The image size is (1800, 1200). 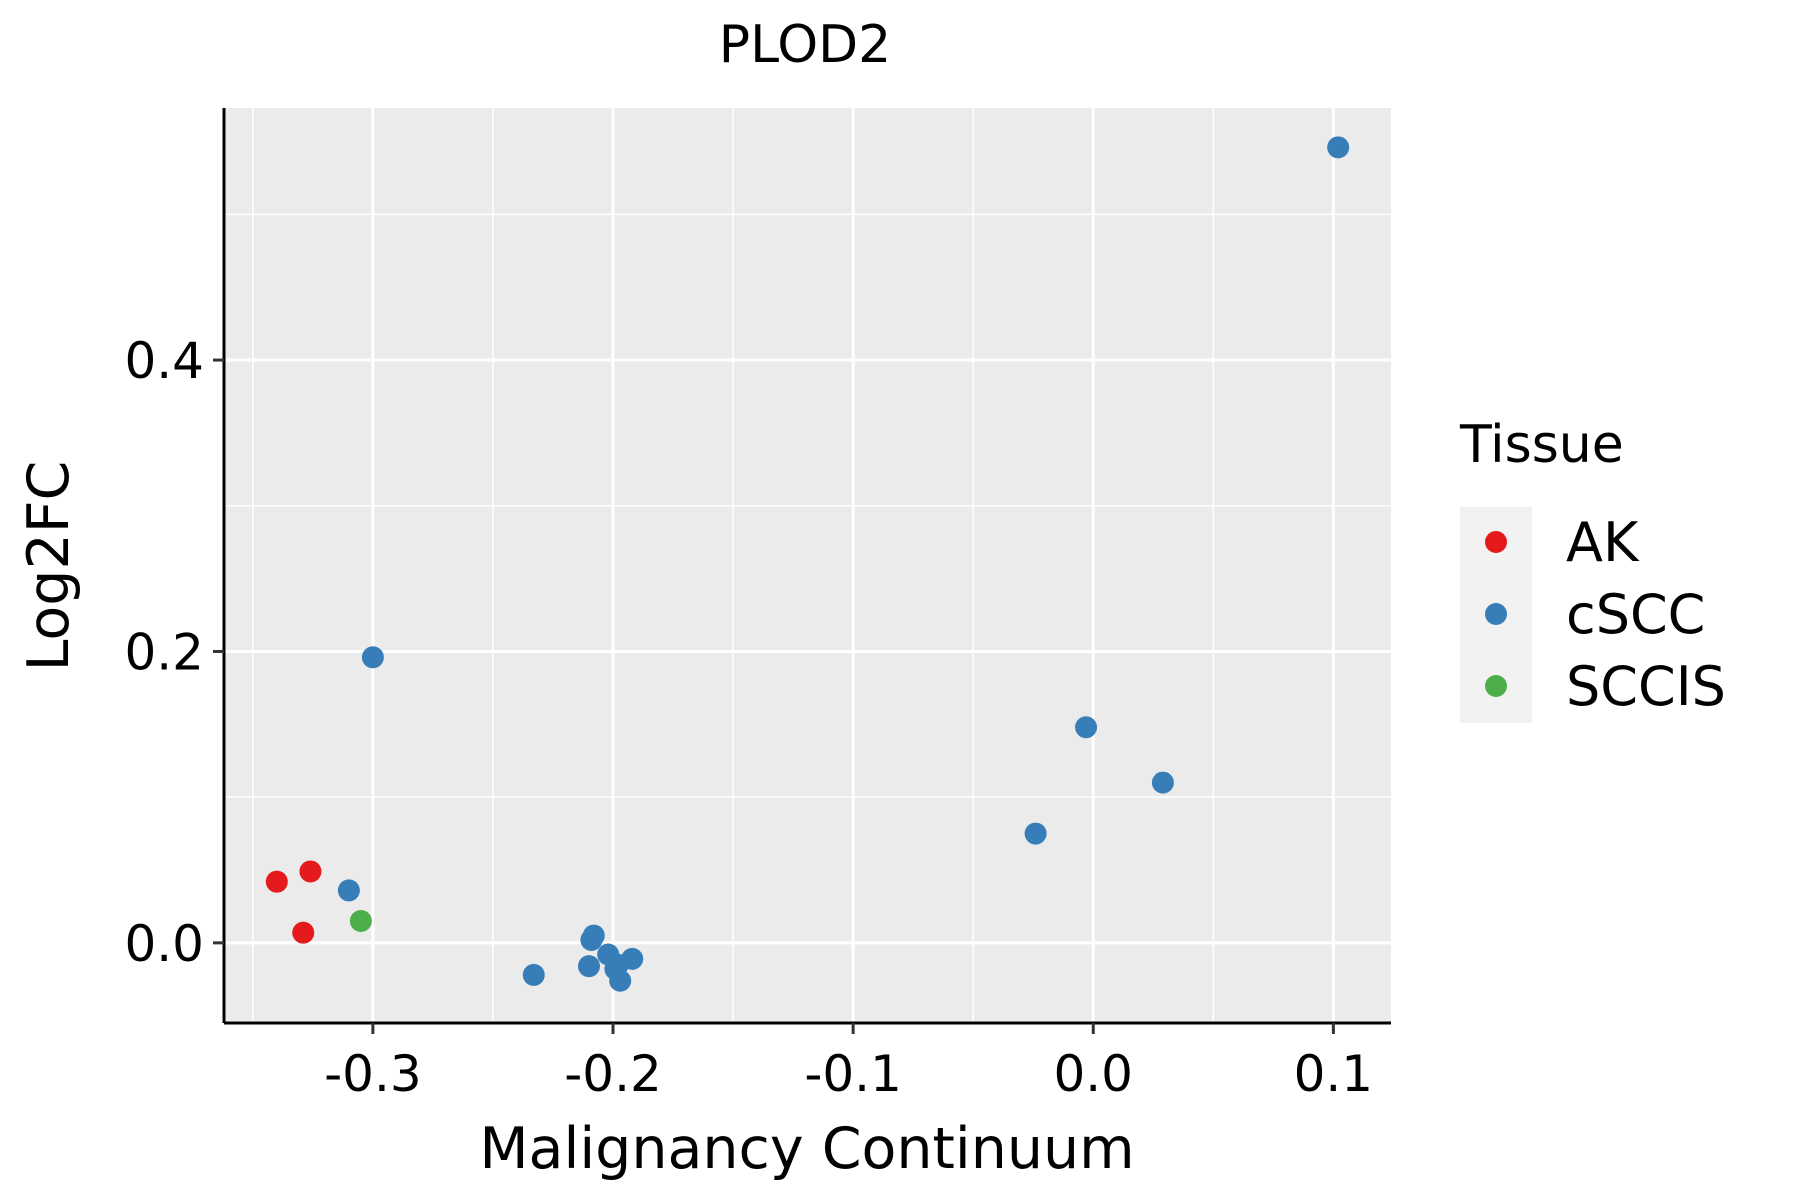 I want to click on y-axis-ticks: 0.0 0.2 0.4, so click(x=174, y=652).